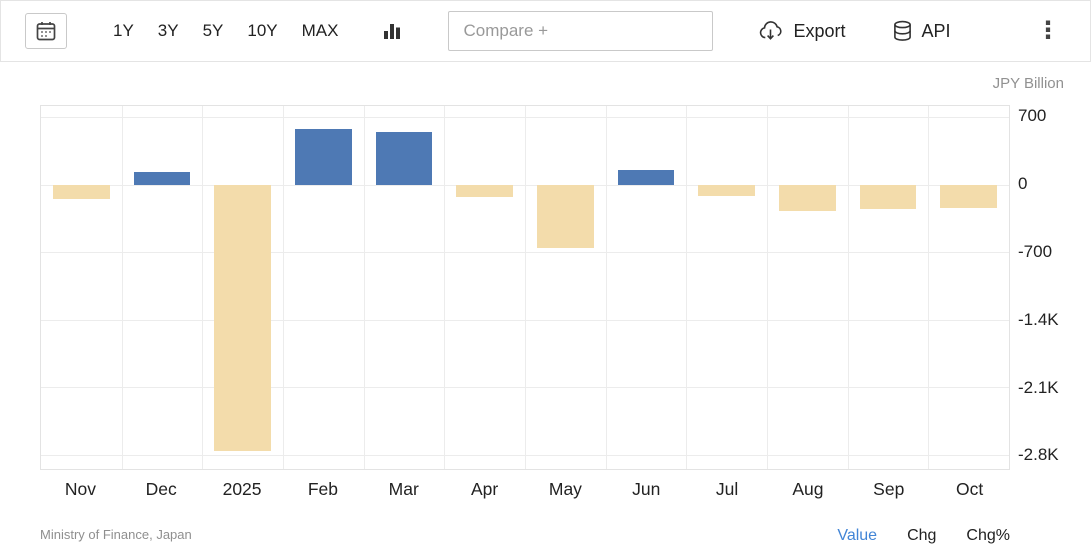 The width and height of the screenshot is (1091, 553). I want to click on x-tick-label: Jun, so click(646, 489).